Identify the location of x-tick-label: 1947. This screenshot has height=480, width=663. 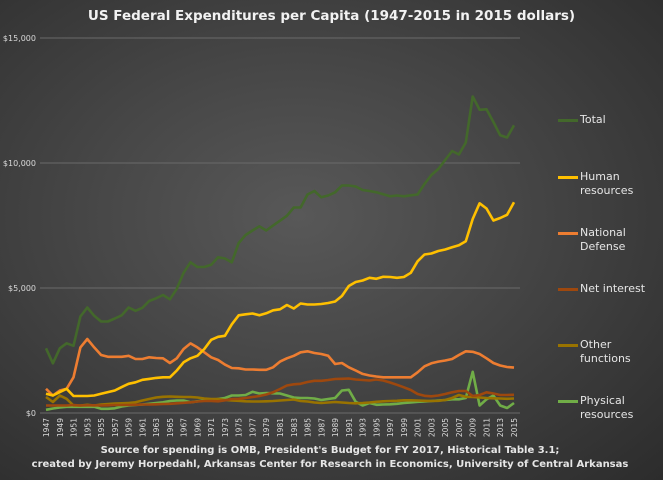
(46, 427).